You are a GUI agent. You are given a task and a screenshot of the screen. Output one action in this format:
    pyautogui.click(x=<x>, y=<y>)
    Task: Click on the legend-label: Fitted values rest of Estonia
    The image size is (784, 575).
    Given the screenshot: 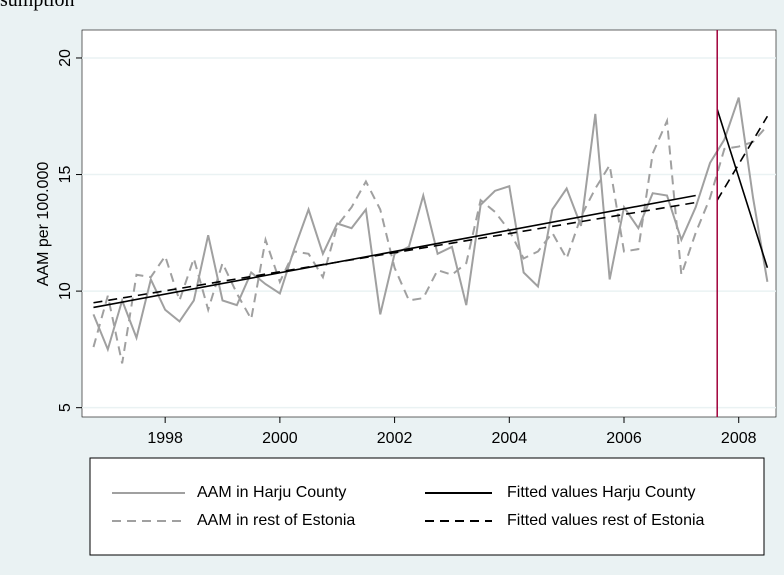 What is the action you would take?
    pyautogui.click(x=606, y=520)
    